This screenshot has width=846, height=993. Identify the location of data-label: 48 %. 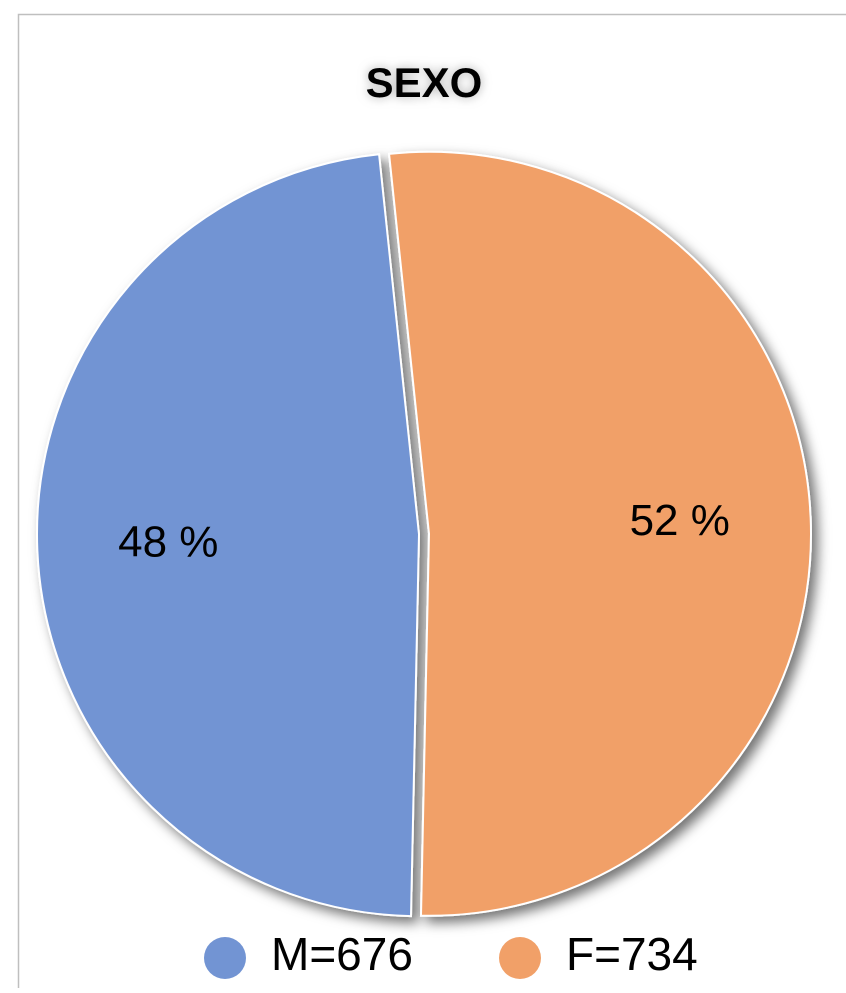
(168, 541).